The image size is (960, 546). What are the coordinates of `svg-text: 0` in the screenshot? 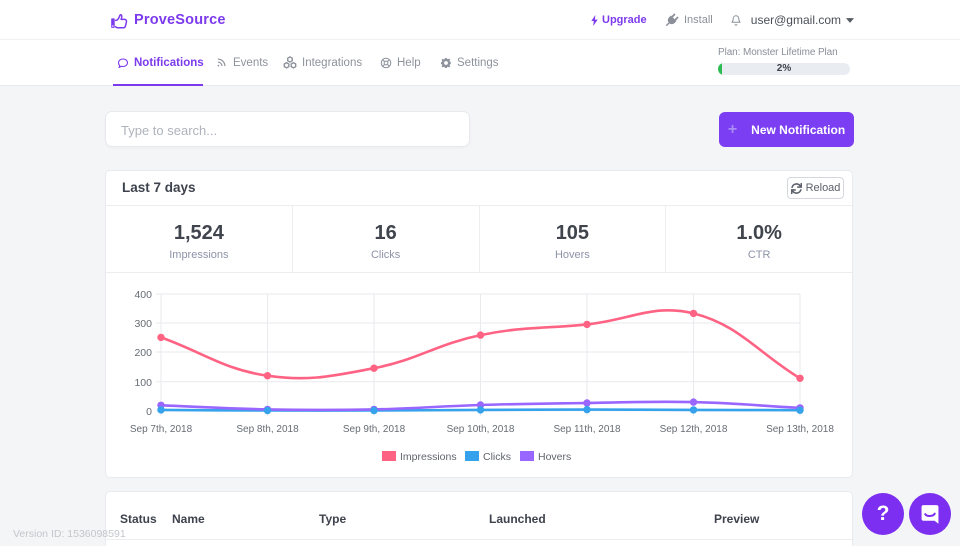 It's located at (149, 412).